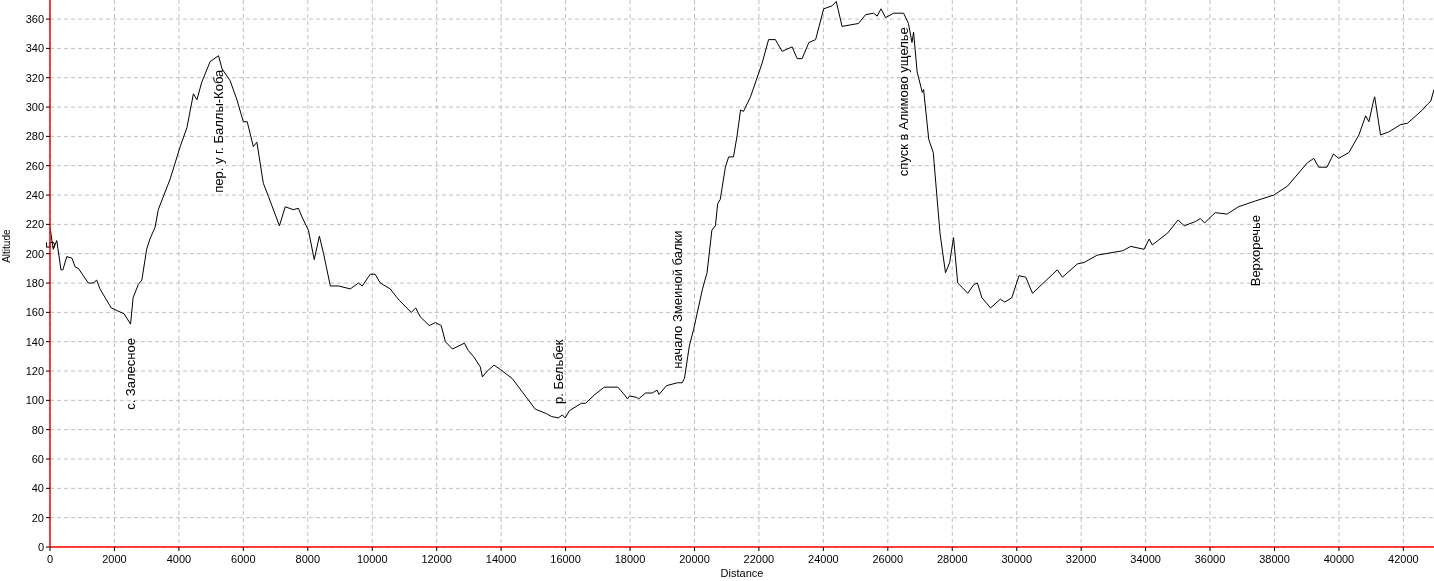 Image resolution: width=1434 pixels, height=581 pixels. Describe the element at coordinates (1145, 559) in the screenshot. I see `x-tick-label: 34000` at that location.